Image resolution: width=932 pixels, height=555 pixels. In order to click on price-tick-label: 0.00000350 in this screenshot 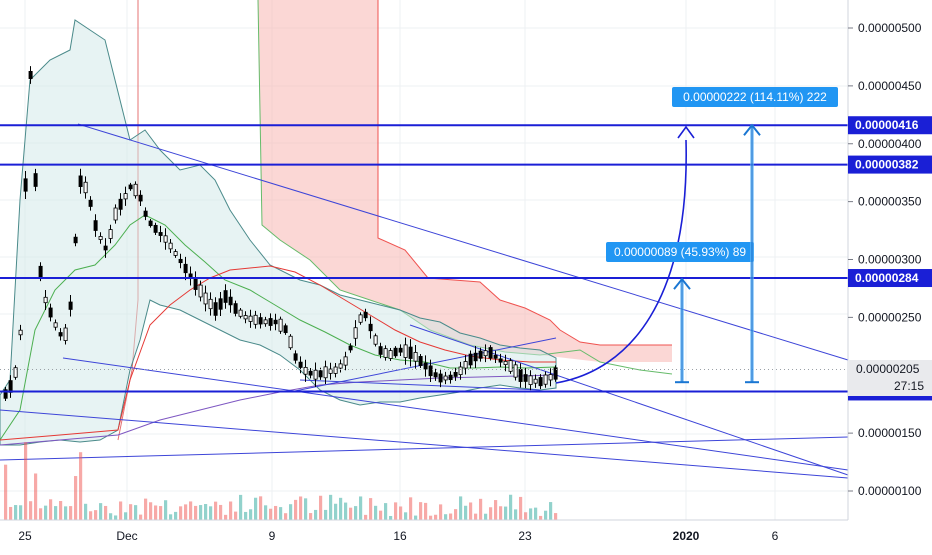, I will do `click(890, 202)`.